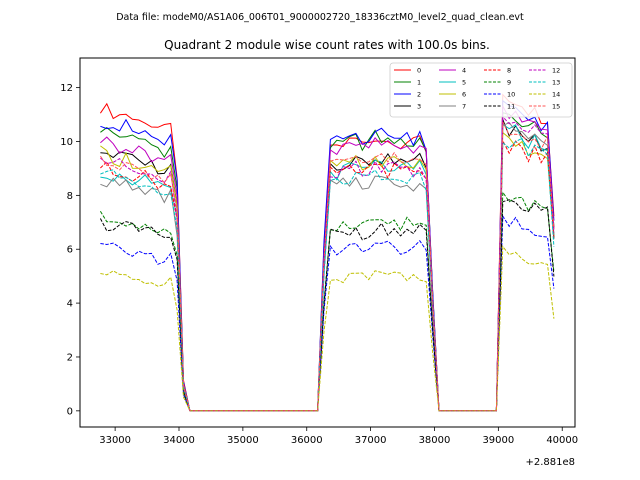 This screenshot has height=480, width=640. What do you see at coordinates (498, 440) in the screenshot?
I see `x-tick-label: 39000` at bounding box center [498, 440].